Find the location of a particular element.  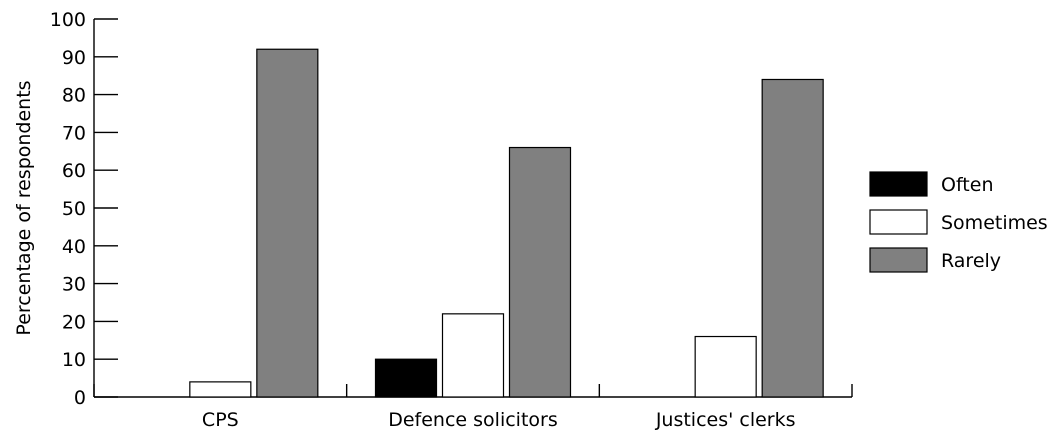

y-tick-label: 10 is located at coordinates (74, 360).